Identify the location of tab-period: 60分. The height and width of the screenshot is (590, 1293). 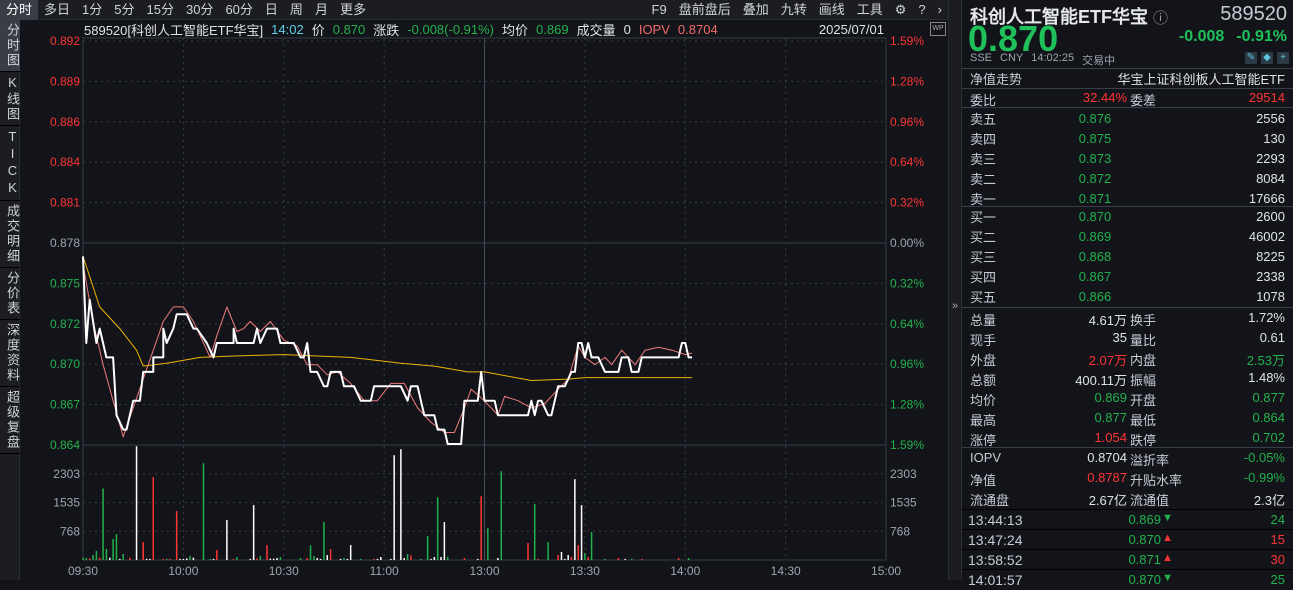
(239, 9).